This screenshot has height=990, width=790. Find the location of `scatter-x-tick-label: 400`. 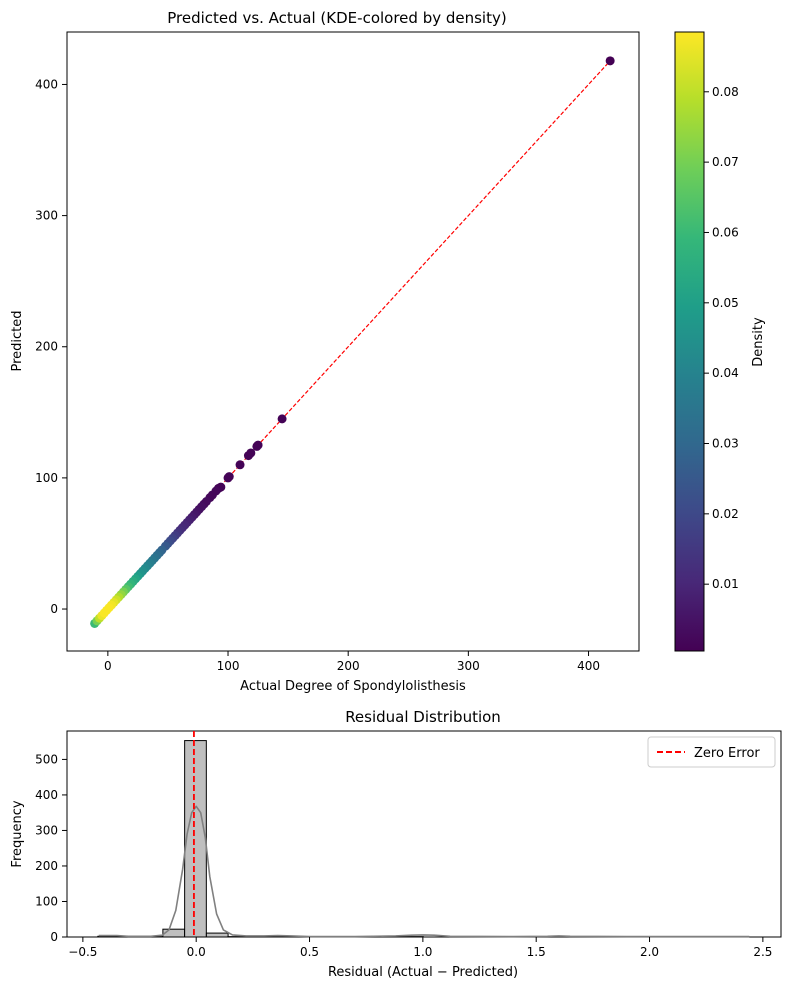

scatter-x-tick-label: 400 is located at coordinates (588, 666).